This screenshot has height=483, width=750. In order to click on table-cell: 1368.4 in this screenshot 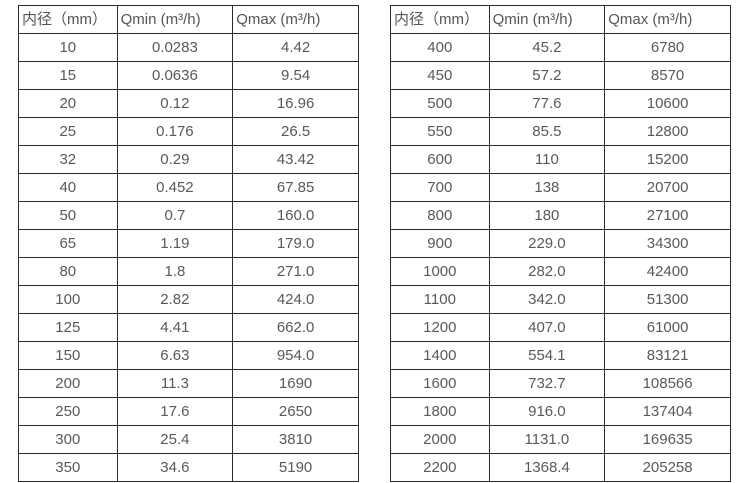, I will do `click(547, 467)`.